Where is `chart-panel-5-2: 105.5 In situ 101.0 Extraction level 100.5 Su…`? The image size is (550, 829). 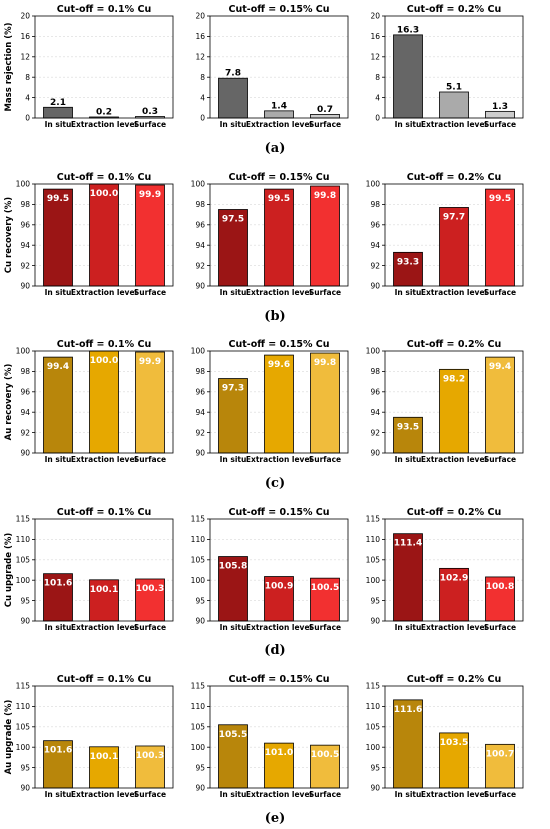 chart-panel-5-2: 105.5 In situ 101.0 Extraction level 100.5 Su… is located at coordinates (270, 736).